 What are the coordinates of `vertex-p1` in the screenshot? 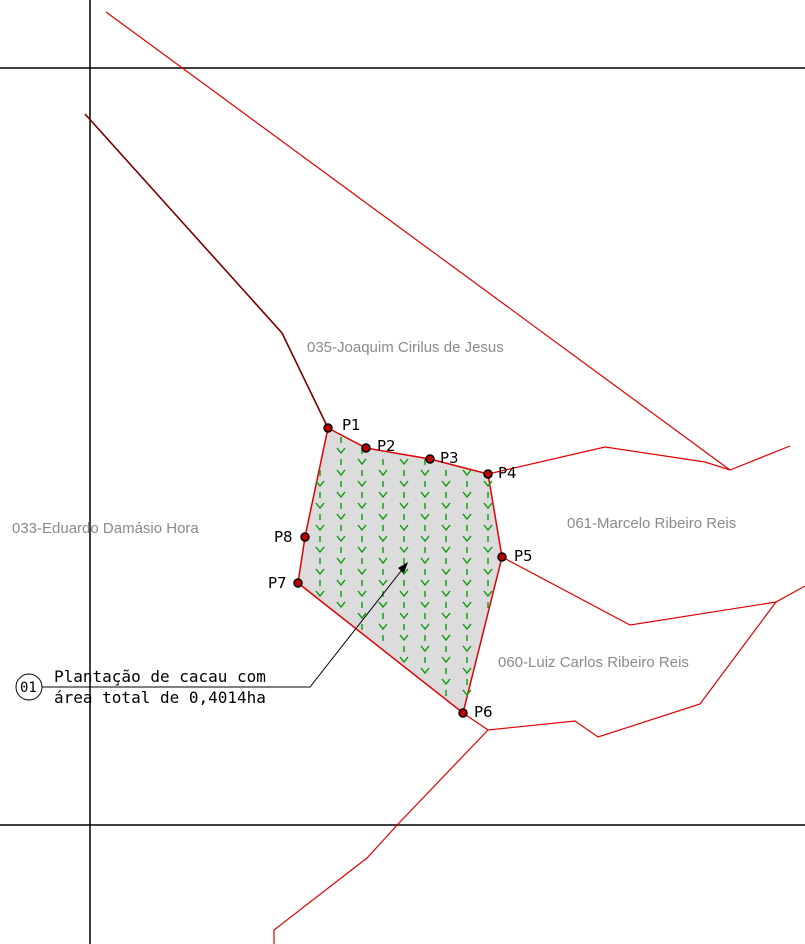 It's located at (328, 428).